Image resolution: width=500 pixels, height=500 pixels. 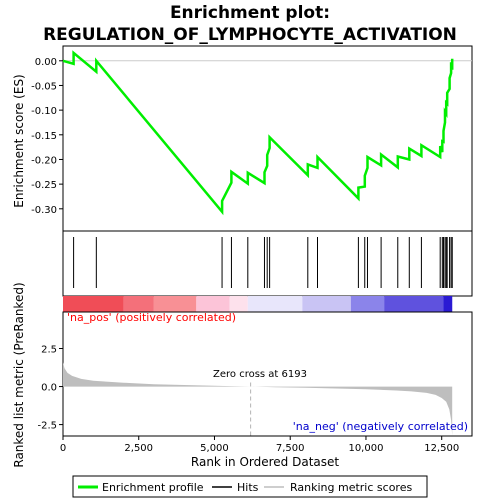 What do you see at coordinates (47, 426) in the screenshot?
I see `metric-y-tick-label: -2.5` at bounding box center [47, 426].